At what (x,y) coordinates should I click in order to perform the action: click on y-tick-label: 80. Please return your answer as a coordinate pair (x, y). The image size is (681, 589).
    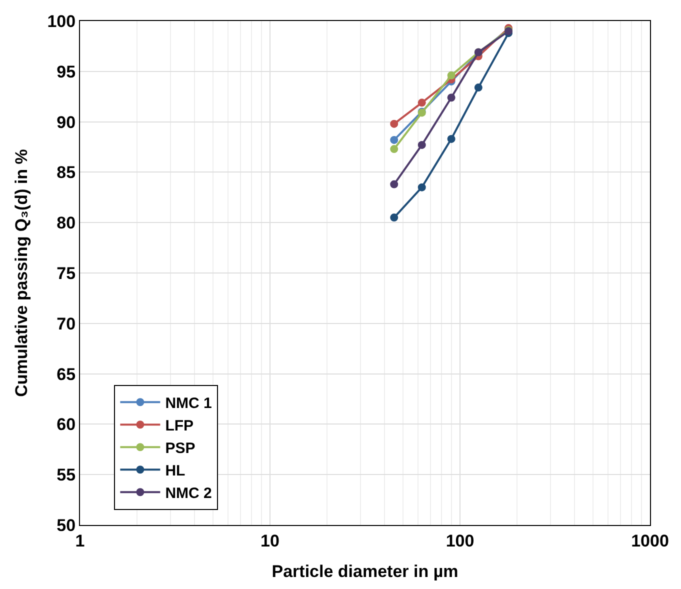
    Looking at the image, I should click on (66, 223).